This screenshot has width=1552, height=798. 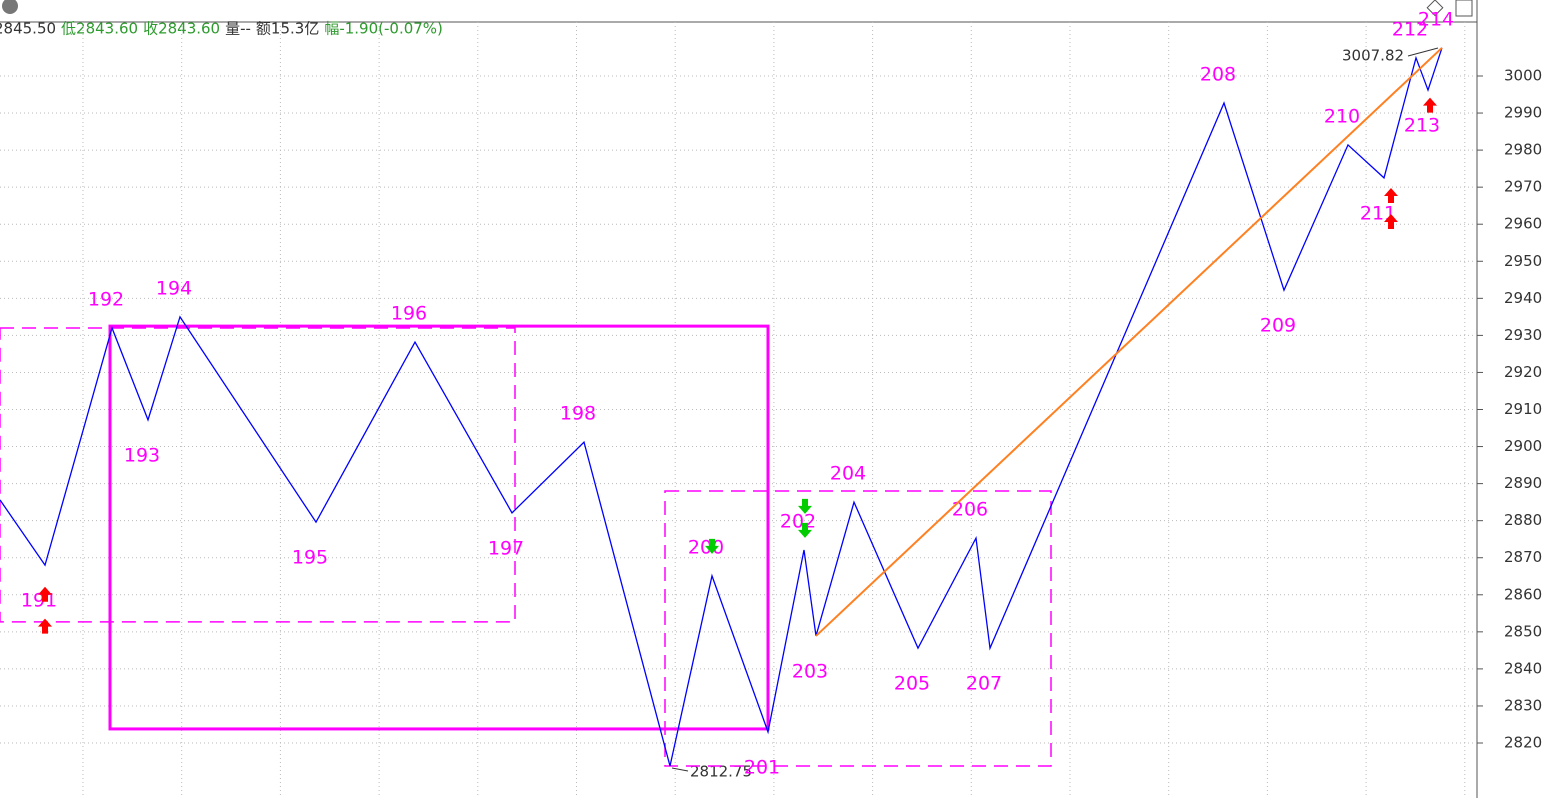 What do you see at coordinates (762, 767) in the screenshot?
I see `pivot-label: 201` at bounding box center [762, 767].